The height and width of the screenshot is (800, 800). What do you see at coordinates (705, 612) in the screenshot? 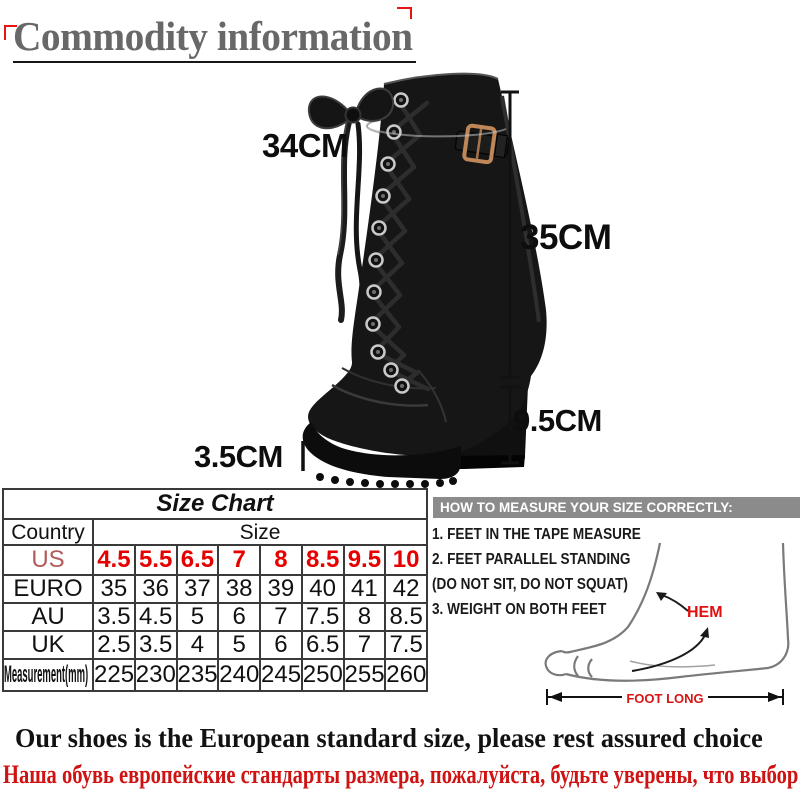
I see `hem-label: HEM` at bounding box center [705, 612].